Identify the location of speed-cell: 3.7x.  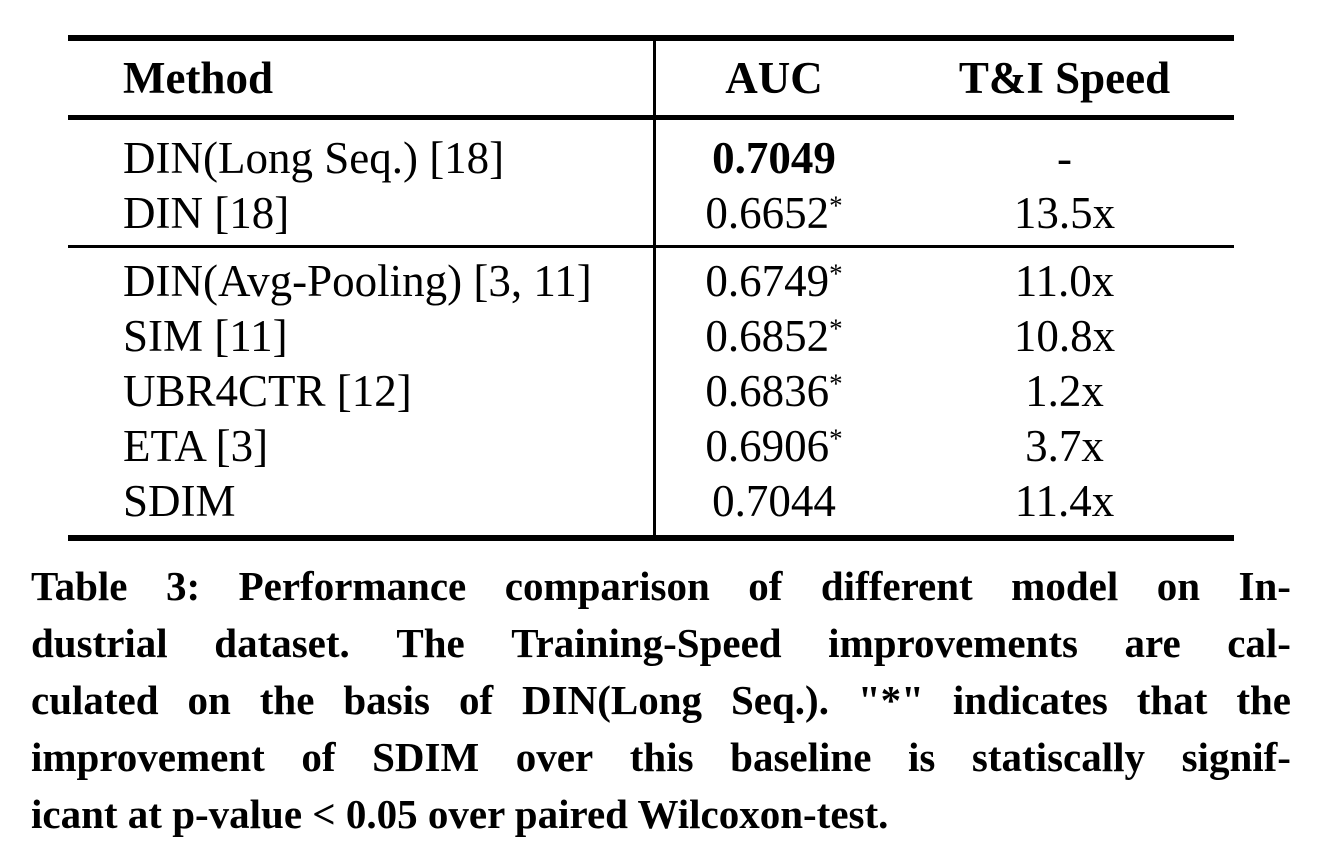
(1064, 445).